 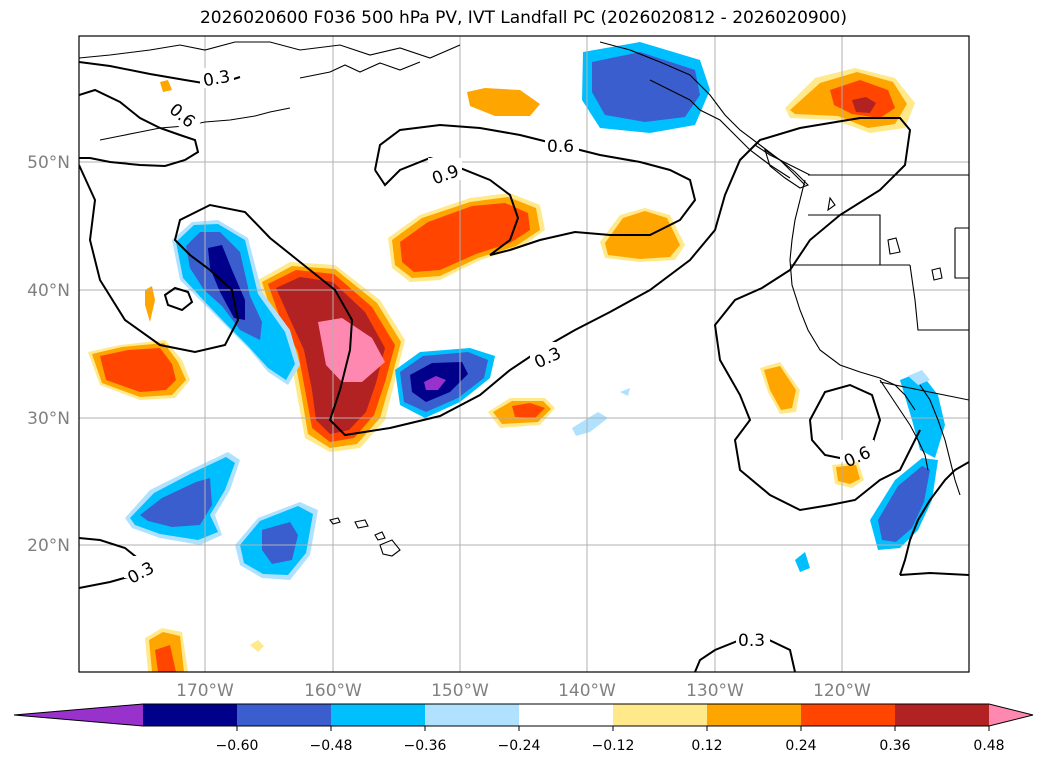 I want to click on colorbar-tick-label: −0.48, so click(x=331, y=746).